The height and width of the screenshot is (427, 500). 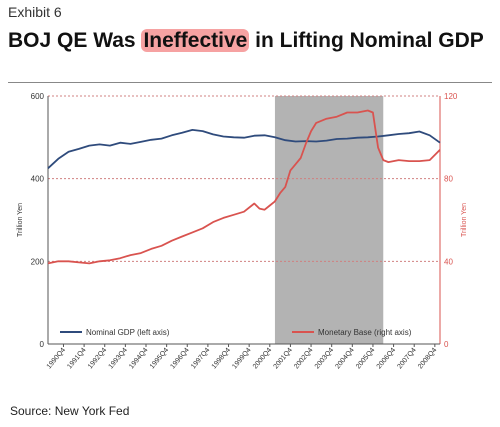 I want to click on x-tick-label: 1994Q4, so click(x=138, y=359).